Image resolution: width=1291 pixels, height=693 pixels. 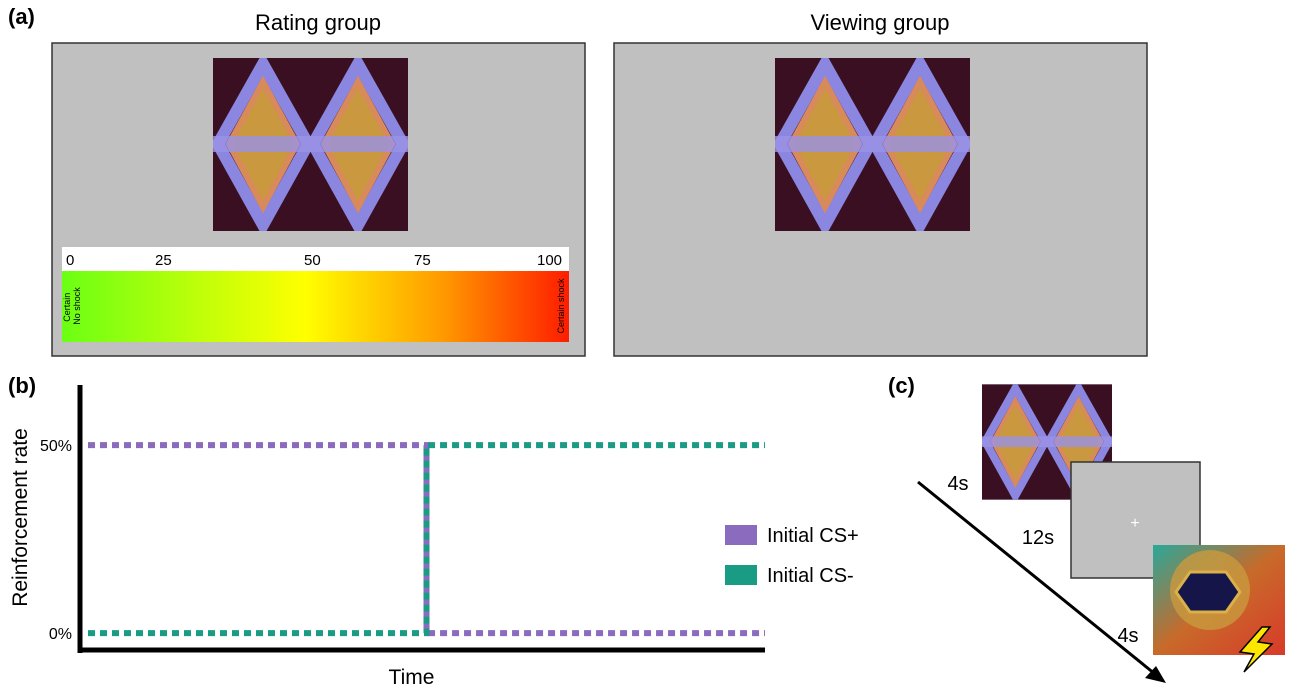 I want to click on time-arrow, so click(x=1036, y=578).